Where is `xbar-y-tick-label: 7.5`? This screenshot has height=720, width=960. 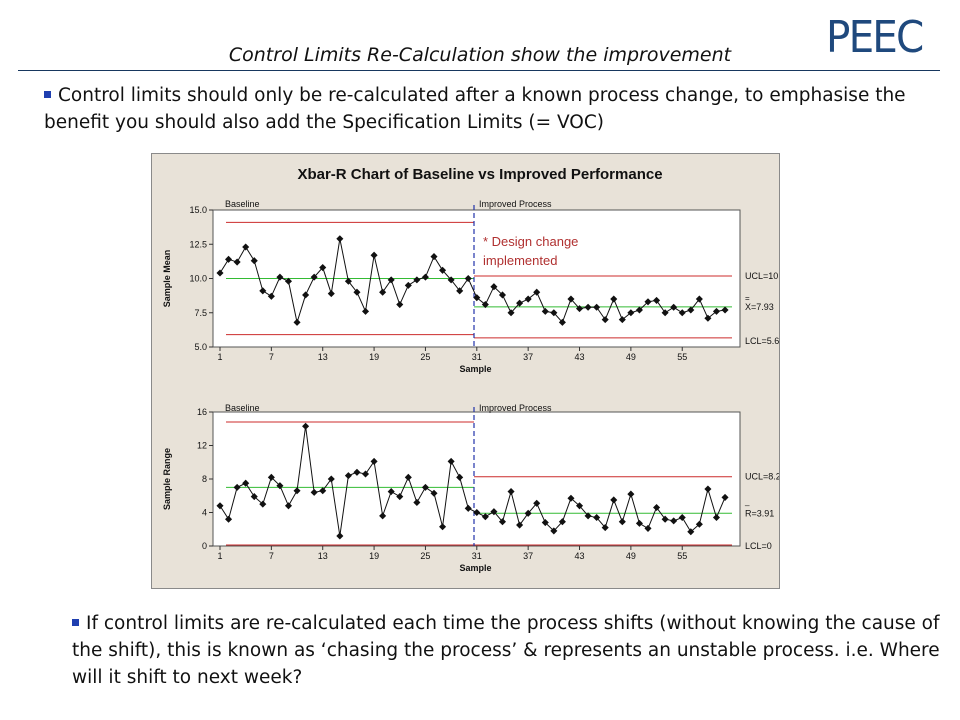
xbar-y-tick-label: 7.5 is located at coordinates (200, 313).